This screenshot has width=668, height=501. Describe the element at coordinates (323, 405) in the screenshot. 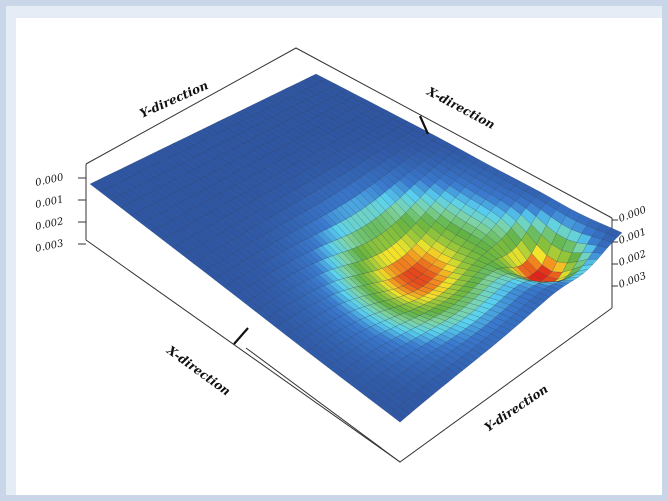

I see `front-x-axis-line` at that location.